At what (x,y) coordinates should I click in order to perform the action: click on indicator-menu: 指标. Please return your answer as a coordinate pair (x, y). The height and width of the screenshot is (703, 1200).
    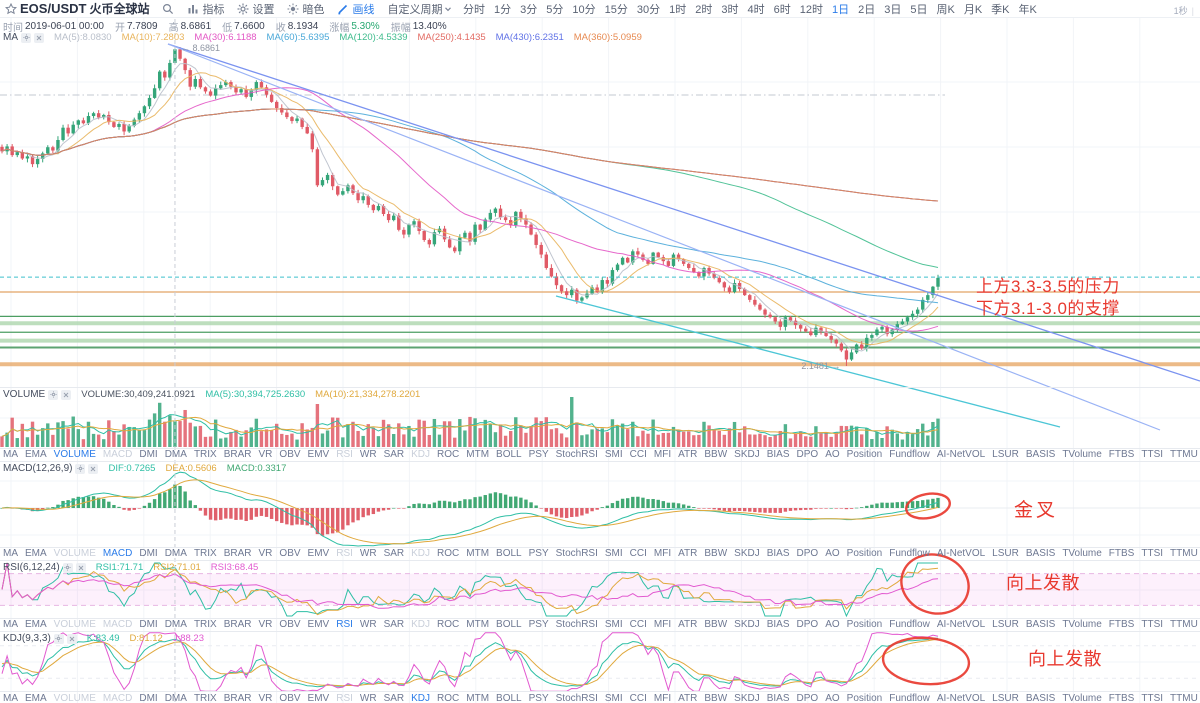
    Looking at the image, I should click on (205, 9).